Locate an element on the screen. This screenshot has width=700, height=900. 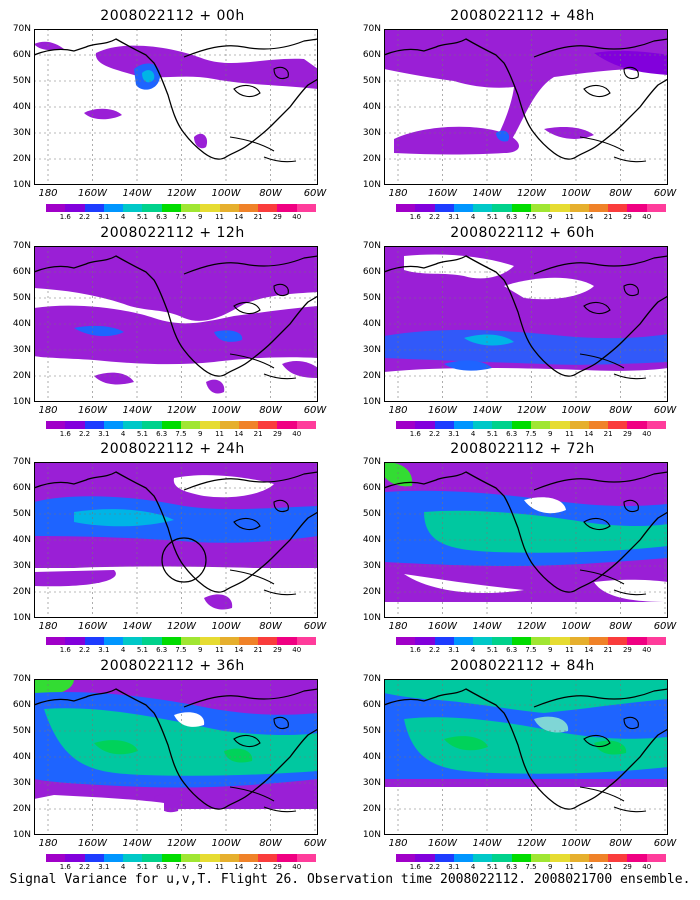
colorbar is located at coordinates (531, 641).